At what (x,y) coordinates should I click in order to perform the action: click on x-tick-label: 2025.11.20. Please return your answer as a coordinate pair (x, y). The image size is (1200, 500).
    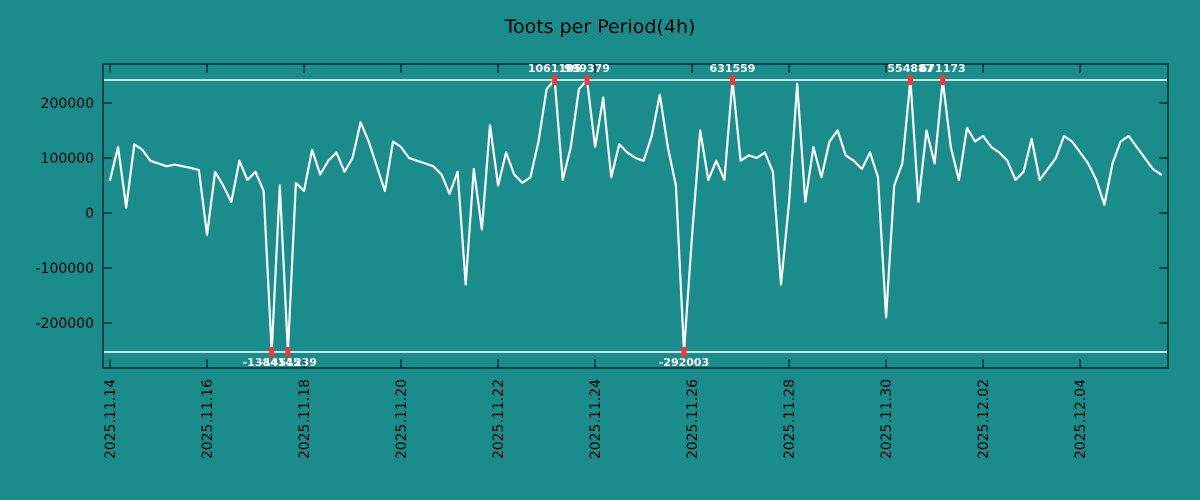
    Looking at the image, I should click on (402, 419).